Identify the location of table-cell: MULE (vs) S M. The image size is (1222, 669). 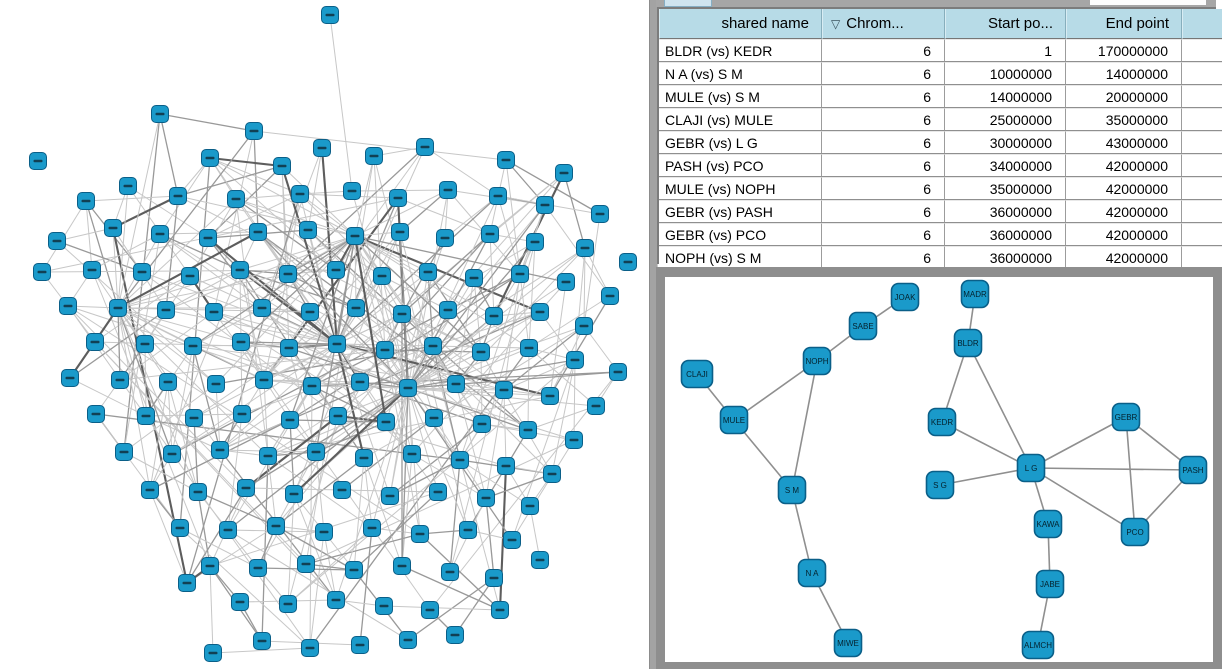
(740, 96).